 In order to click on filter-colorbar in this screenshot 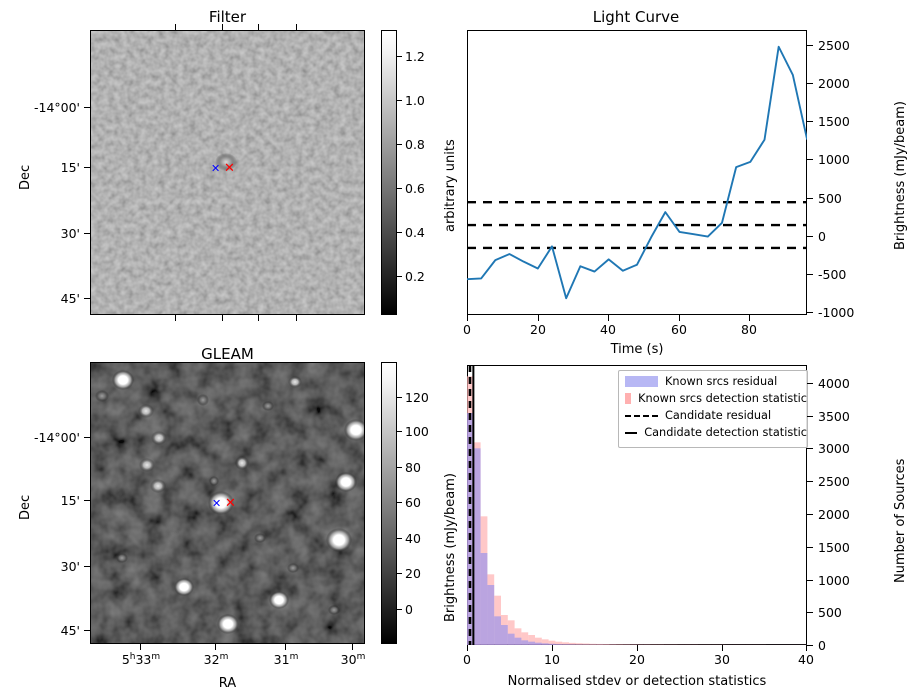, I will do `click(389, 172)`.